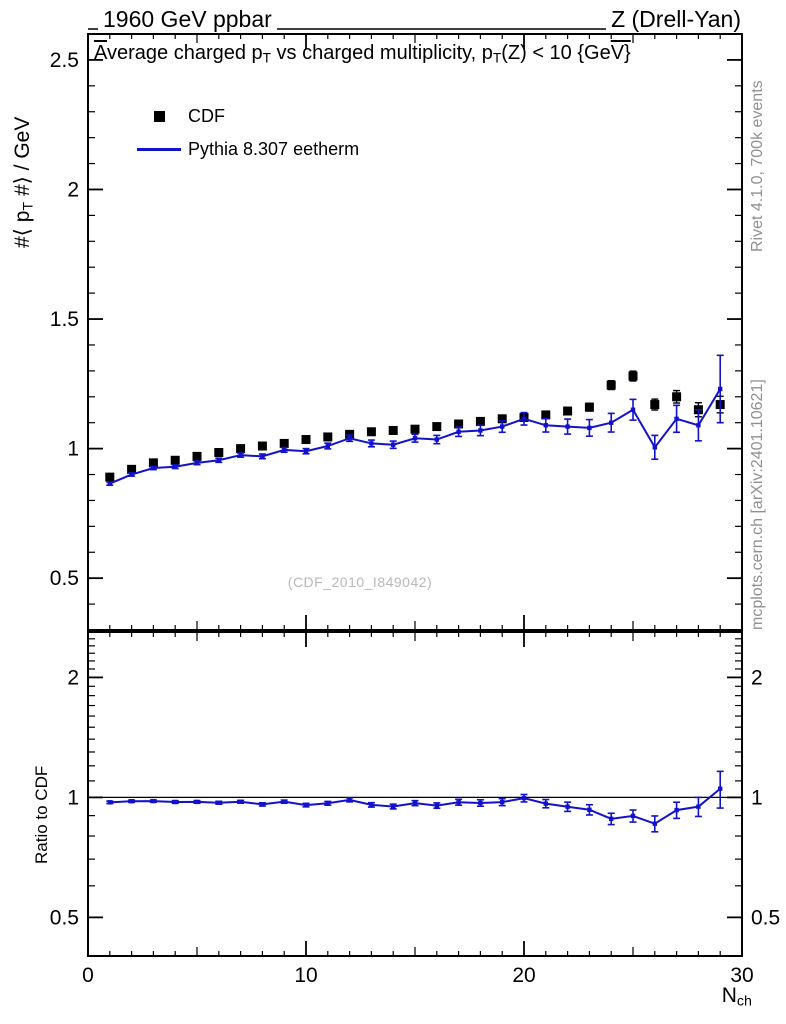 This screenshot has width=786, height=1024. What do you see at coordinates (305, 975) in the screenshot?
I see `svg-text: 10` at bounding box center [305, 975].